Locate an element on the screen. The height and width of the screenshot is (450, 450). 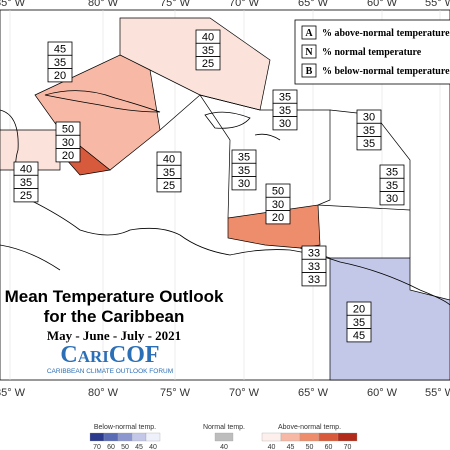
dates: May - June - July - 2021 is located at coordinates (114, 335).